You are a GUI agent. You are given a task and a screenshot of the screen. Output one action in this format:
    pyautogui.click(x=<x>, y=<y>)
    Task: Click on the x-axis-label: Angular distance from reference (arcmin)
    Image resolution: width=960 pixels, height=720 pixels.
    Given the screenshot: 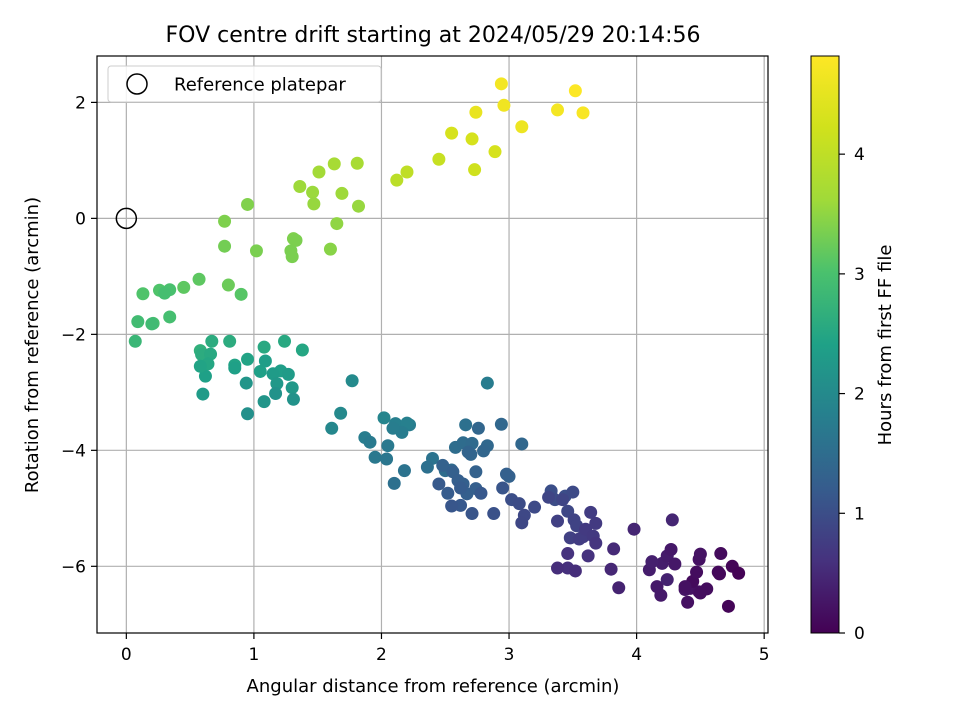 What is the action you would take?
    pyautogui.click(x=433, y=686)
    